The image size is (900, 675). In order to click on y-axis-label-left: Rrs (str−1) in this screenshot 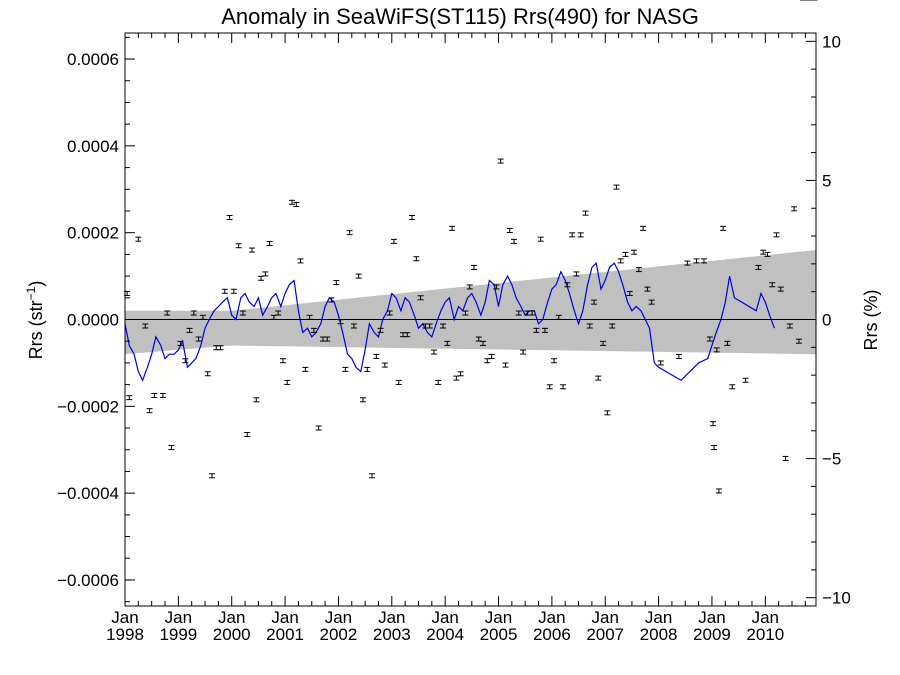, I will do `click(35, 320)`.